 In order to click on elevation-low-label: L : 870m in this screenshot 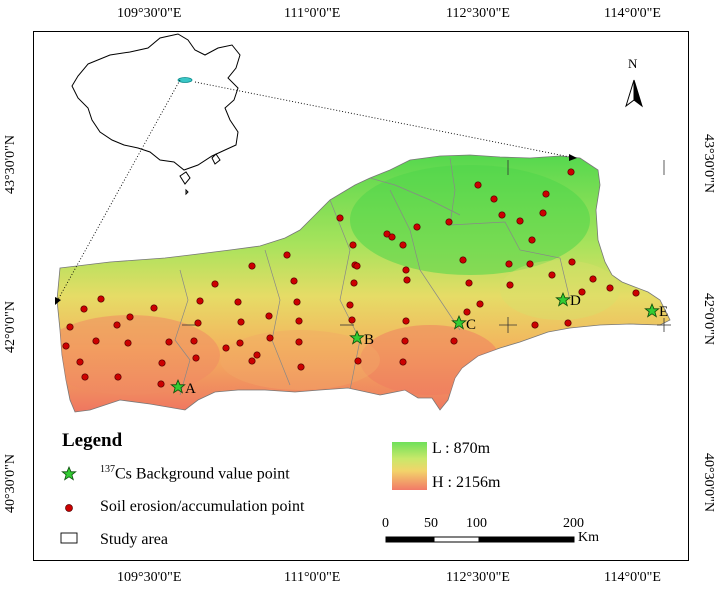, I will do `click(461, 448)`.